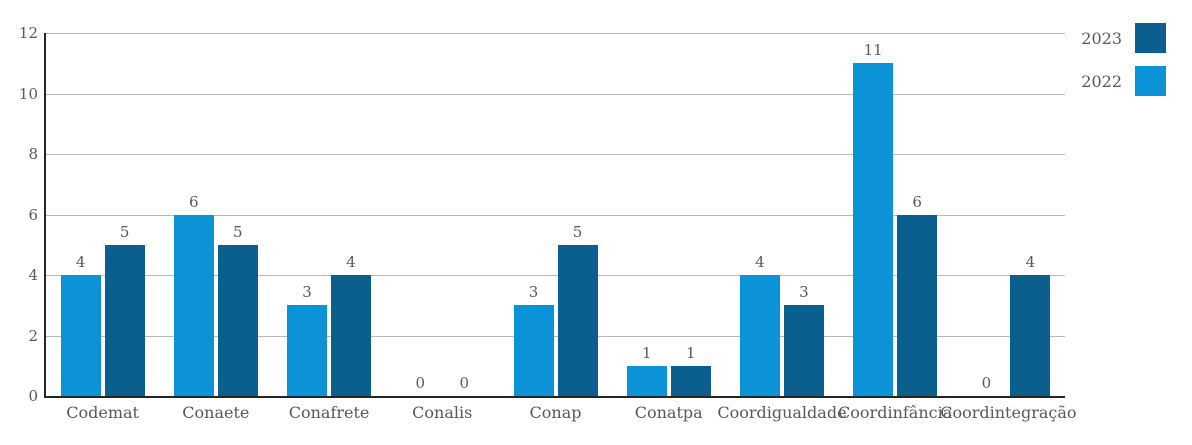 The height and width of the screenshot is (445, 1192). What do you see at coordinates (33, 275) in the screenshot?
I see `y-tick-label-4: 4` at bounding box center [33, 275].